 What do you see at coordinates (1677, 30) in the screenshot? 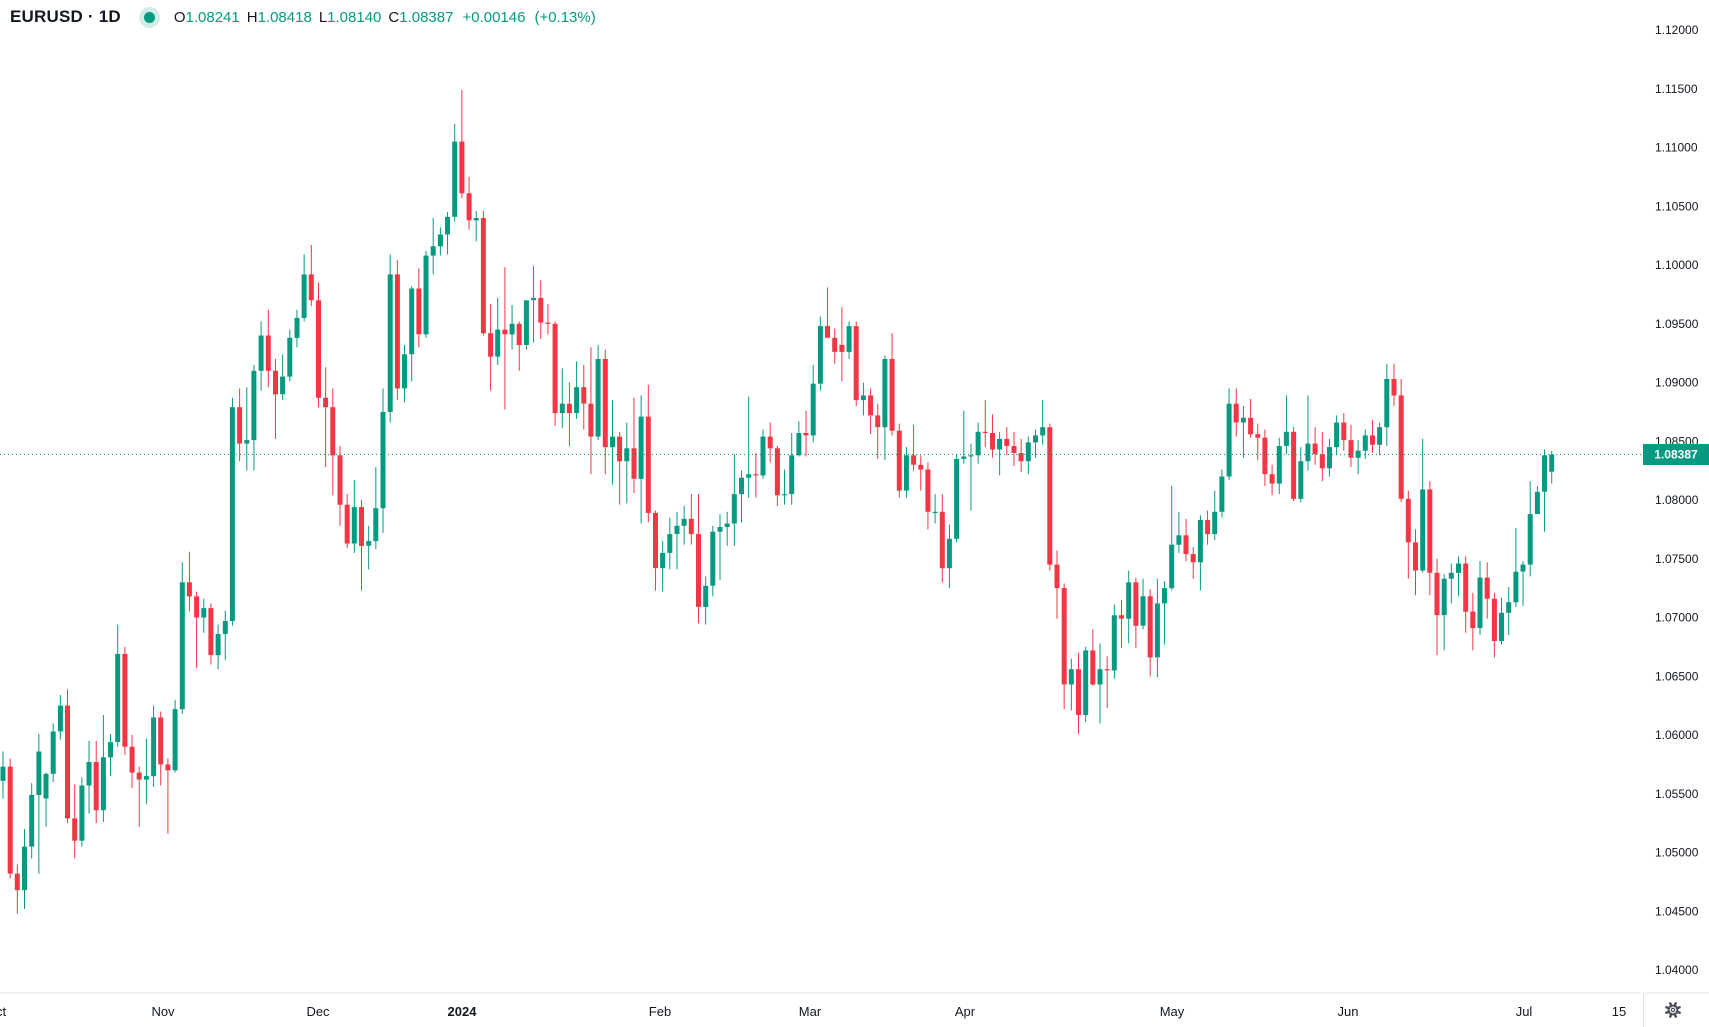
I see `price-tick-label: 1.12000` at bounding box center [1677, 30].